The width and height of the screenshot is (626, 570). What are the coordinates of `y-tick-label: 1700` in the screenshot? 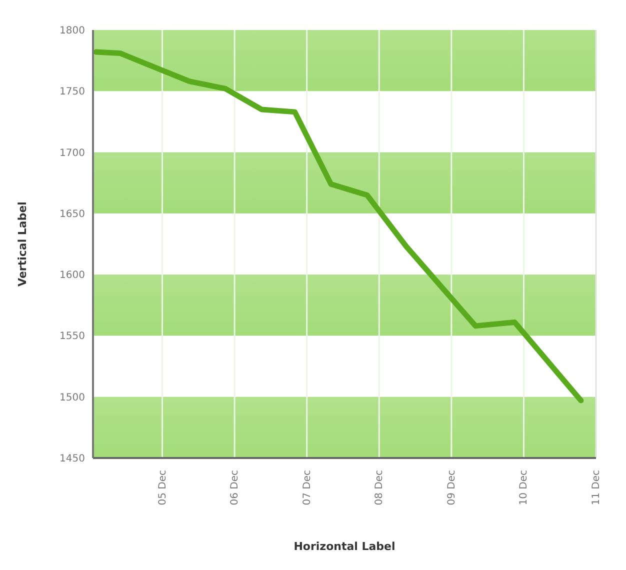 It's located at (72, 153).